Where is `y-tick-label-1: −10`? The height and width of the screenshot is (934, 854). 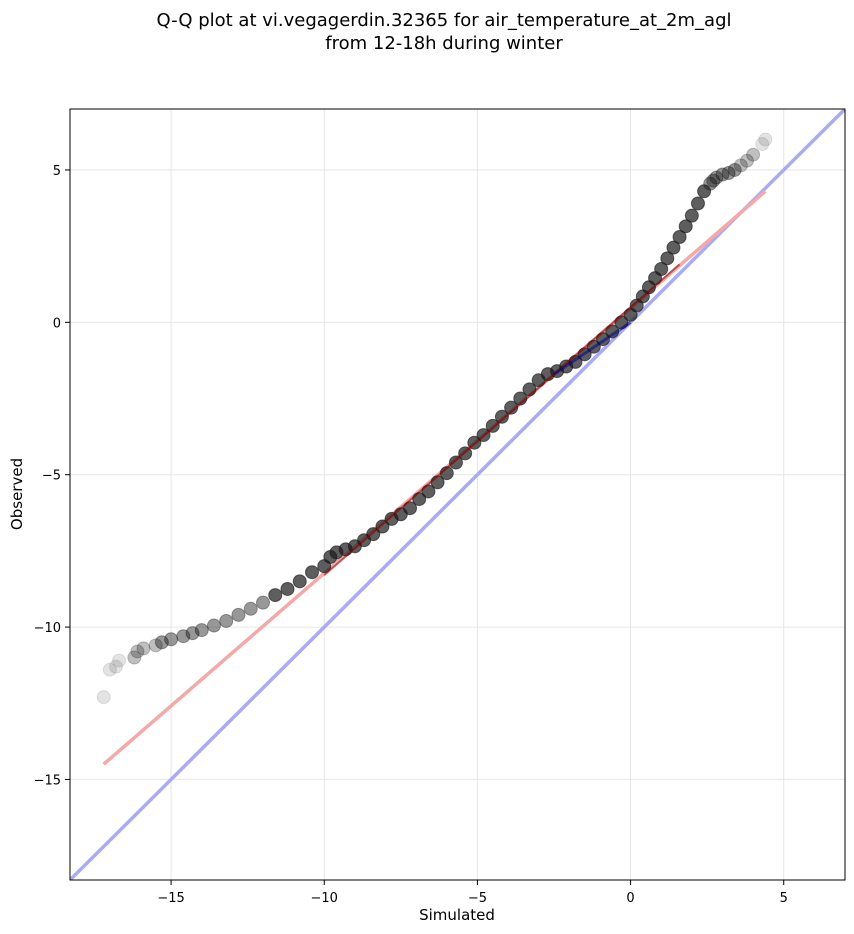 y-tick-label-1: −10 is located at coordinates (47, 628).